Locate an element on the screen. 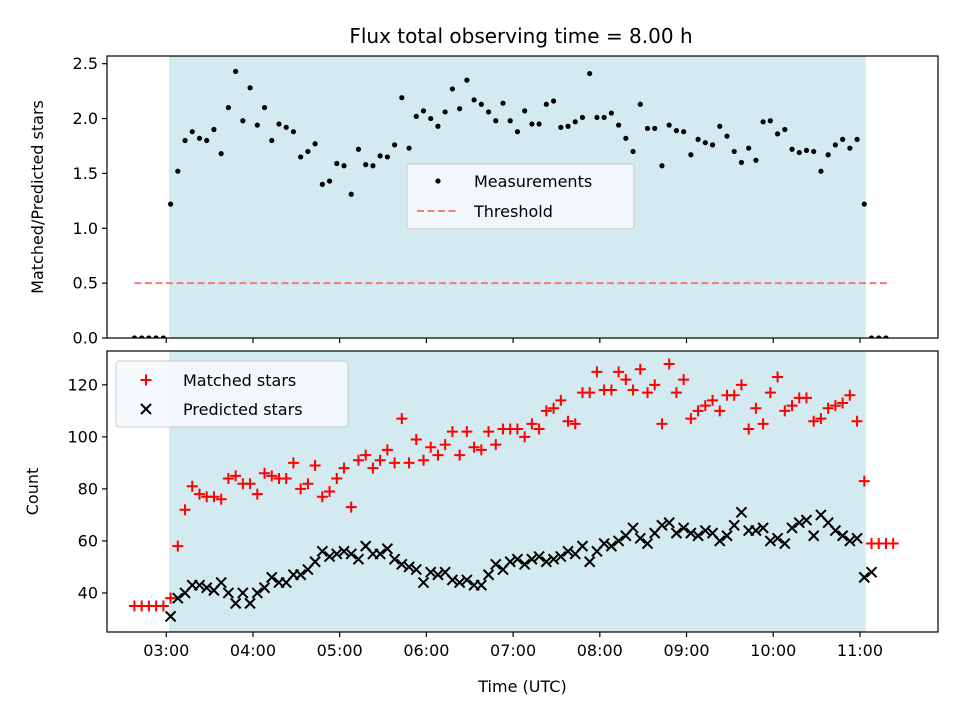 This screenshot has width=960, height=720. y-tick-label: 0.0 is located at coordinates (85, 338).